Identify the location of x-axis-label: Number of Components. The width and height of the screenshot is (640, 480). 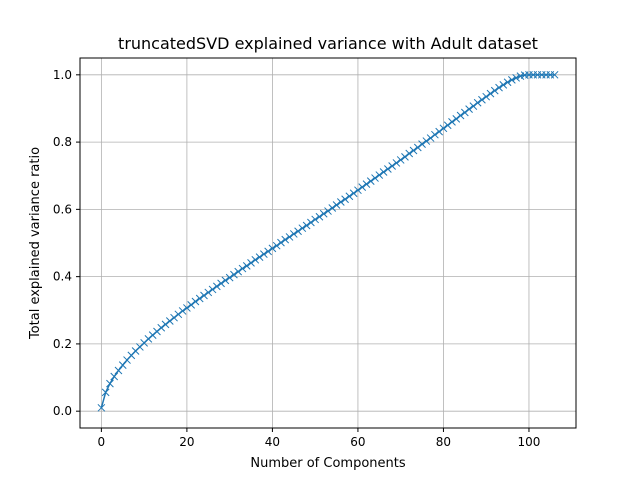
(327, 463).